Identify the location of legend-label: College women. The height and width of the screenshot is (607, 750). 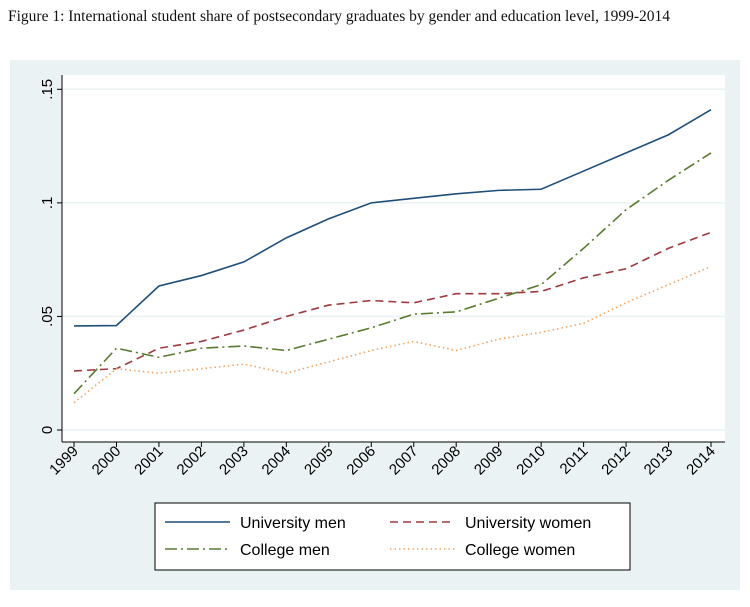
(520, 550).